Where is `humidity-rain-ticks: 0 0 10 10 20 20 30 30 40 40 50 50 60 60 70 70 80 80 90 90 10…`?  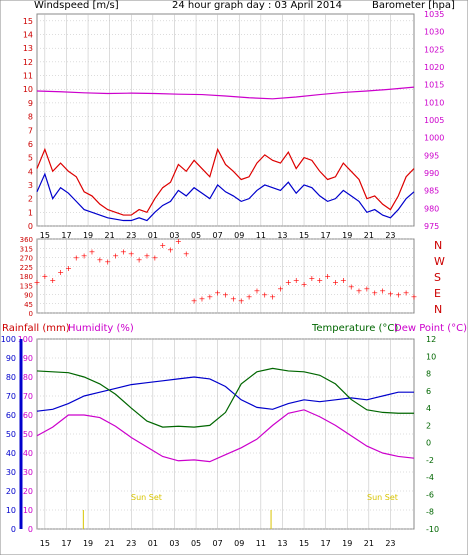
humidity-rain-ticks: 0 0 10 10 20 20 30 30 40 40 50 50 60 60 70 70 80 80 90 90 10… is located at coordinates (17, 434).